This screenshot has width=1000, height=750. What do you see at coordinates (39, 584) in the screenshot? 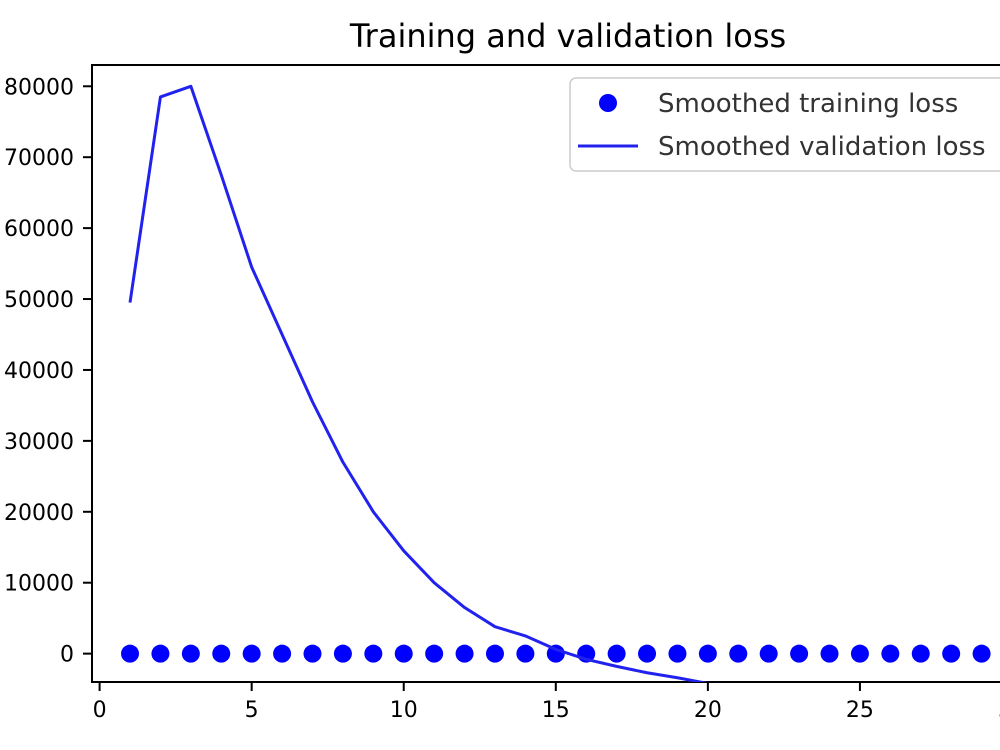
I see `y-tick-label: 10000` at bounding box center [39, 584].